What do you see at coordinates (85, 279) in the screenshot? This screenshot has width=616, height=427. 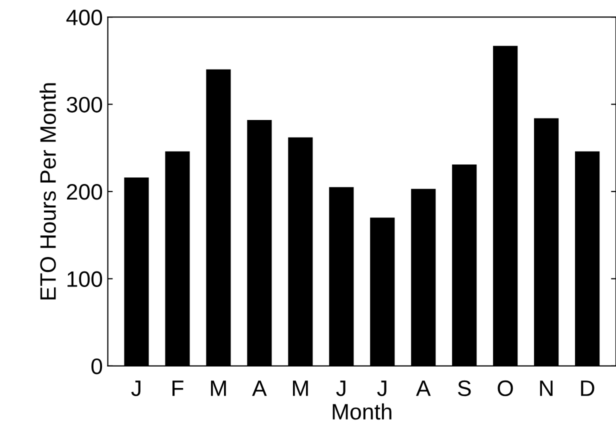 I see `y-tick-label: 100` at bounding box center [85, 279].